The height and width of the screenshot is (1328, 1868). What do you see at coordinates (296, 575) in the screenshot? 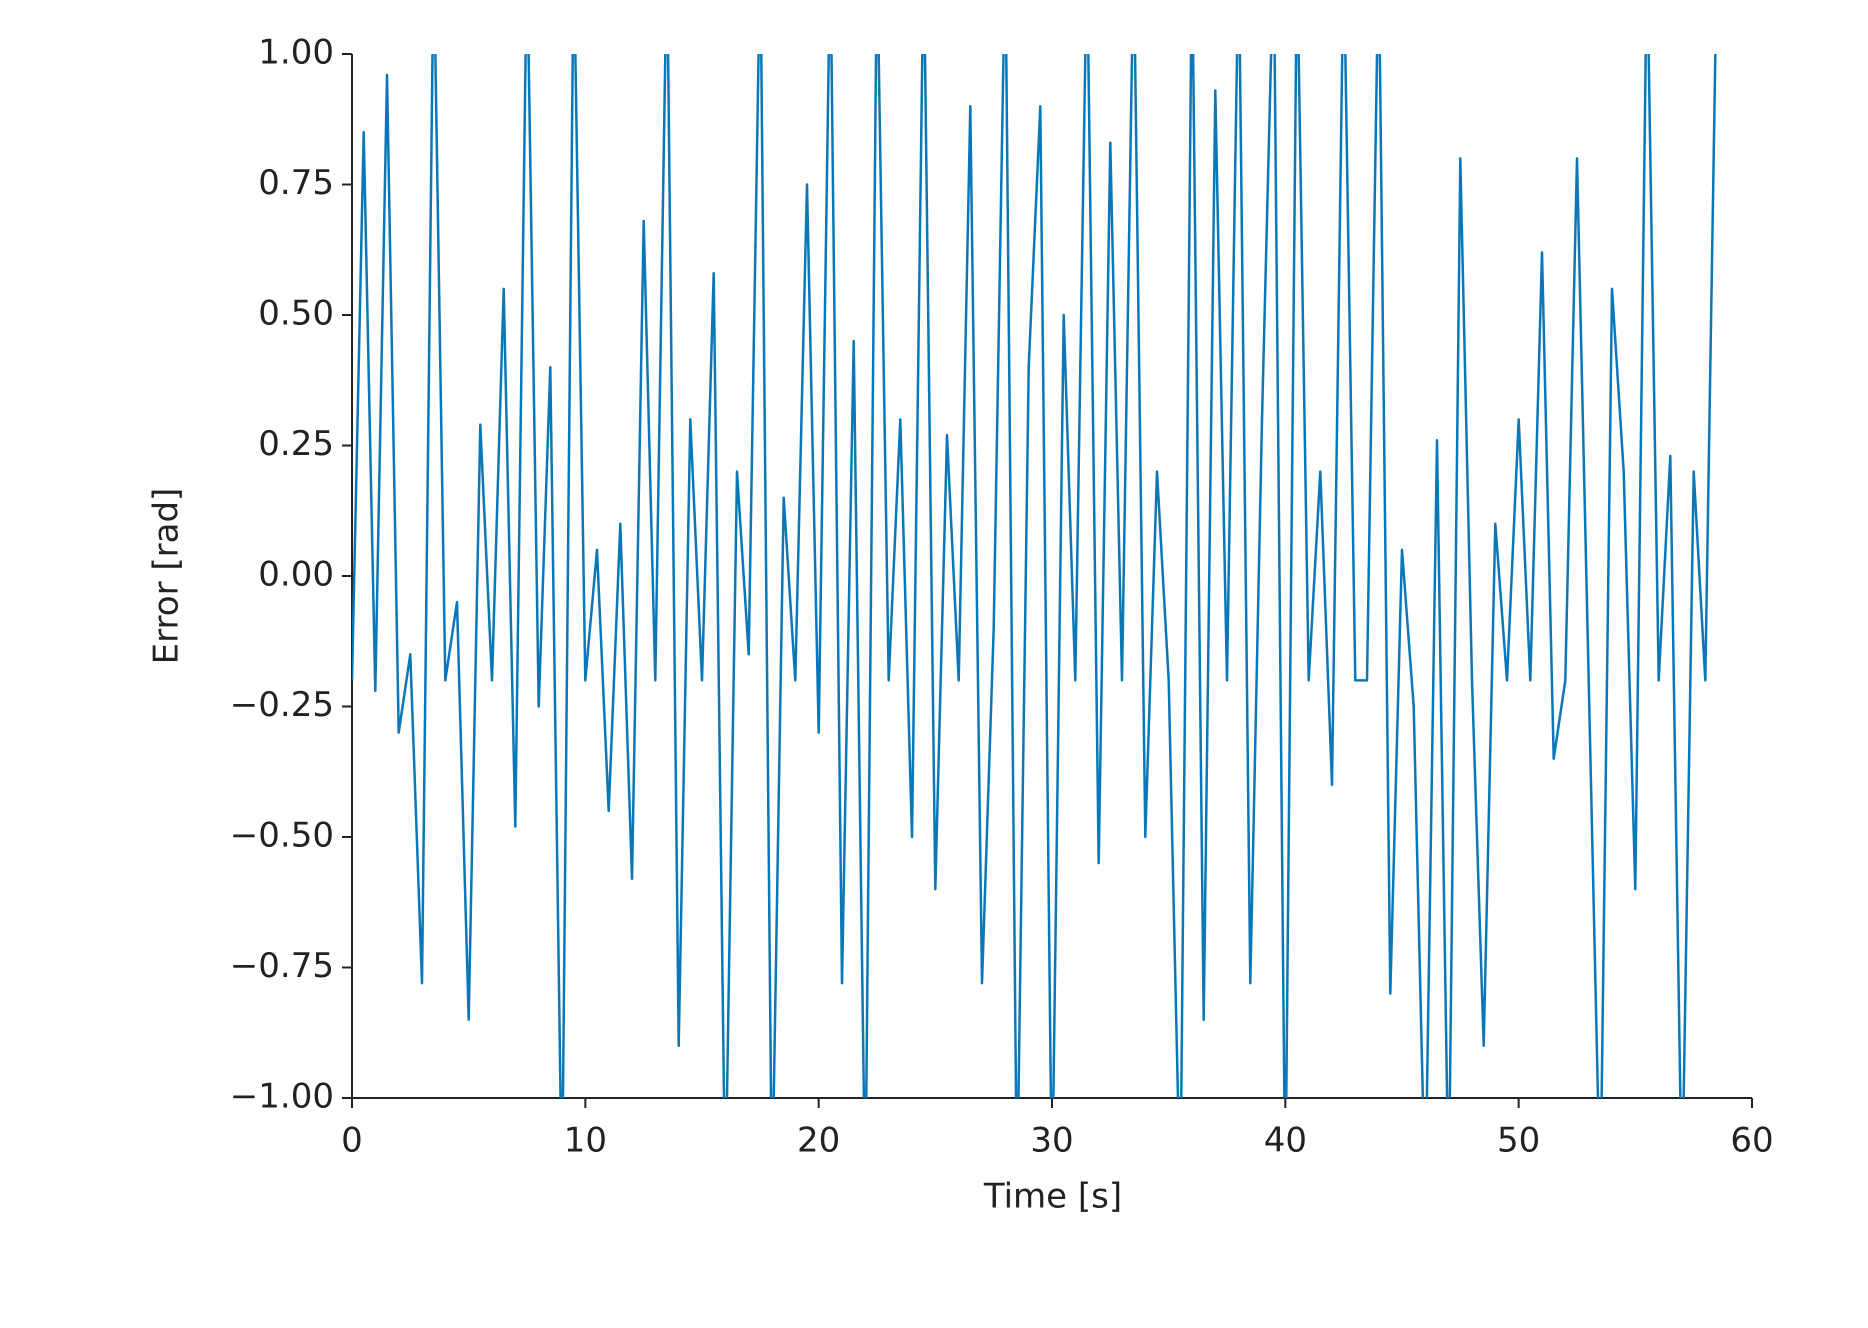
I see `y-tick-label: 0.00` at bounding box center [296, 575].